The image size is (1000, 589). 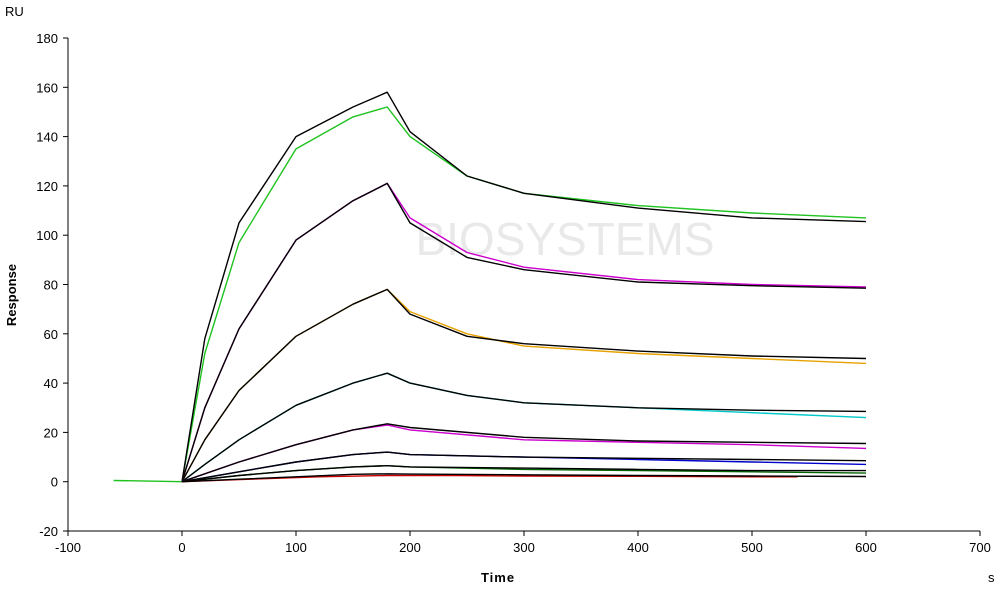 What do you see at coordinates (47, 87) in the screenshot?
I see `y-tick-label: 160` at bounding box center [47, 87].